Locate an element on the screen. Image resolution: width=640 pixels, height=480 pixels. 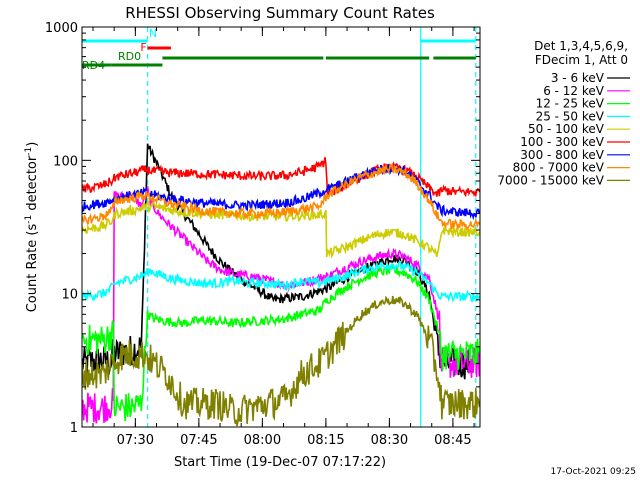
status-bar-label-1: F is located at coordinates (143, 47).